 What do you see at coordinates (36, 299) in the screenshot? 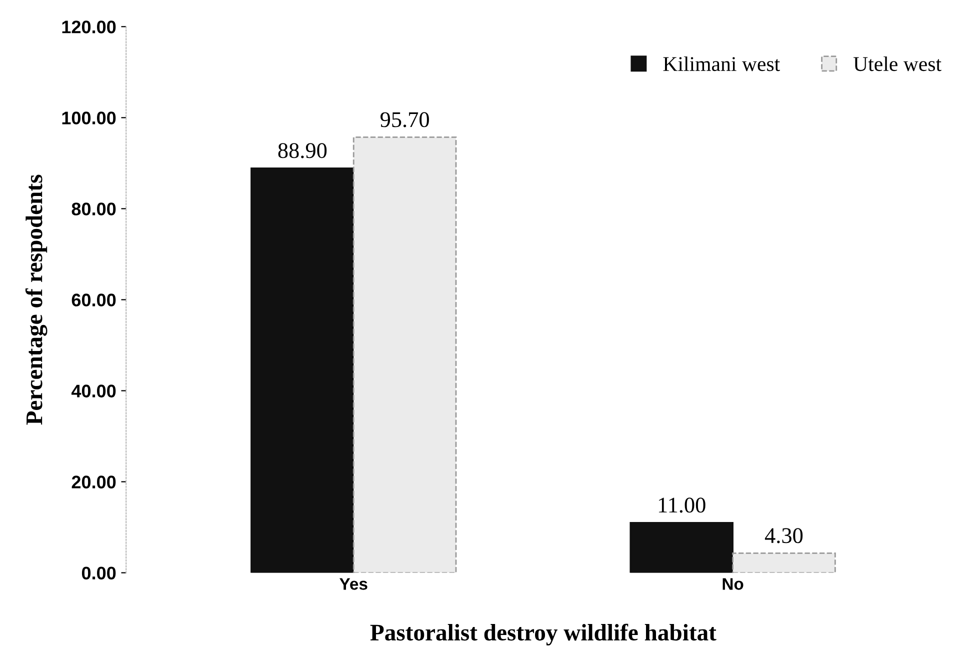
I see `y-axis-title: Percentage of respodents` at bounding box center [36, 299].